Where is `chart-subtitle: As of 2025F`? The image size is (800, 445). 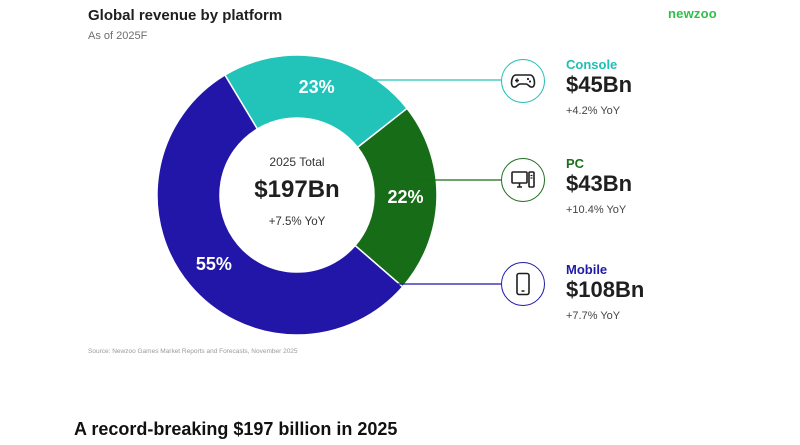 chart-subtitle: As of 2025F is located at coordinates (118, 36).